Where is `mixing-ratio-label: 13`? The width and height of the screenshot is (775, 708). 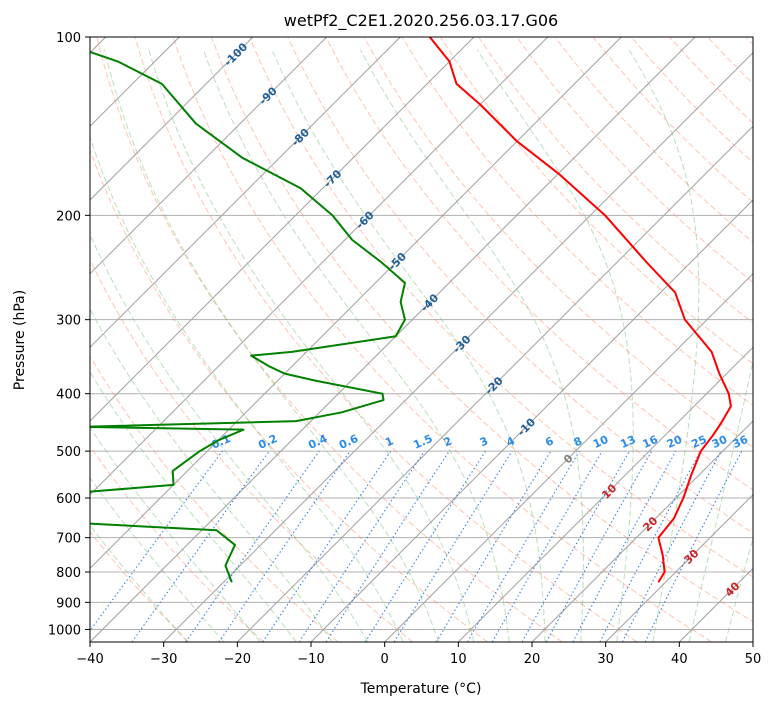
mixing-ratio-label: 13 is located at coordinates (627, 442).